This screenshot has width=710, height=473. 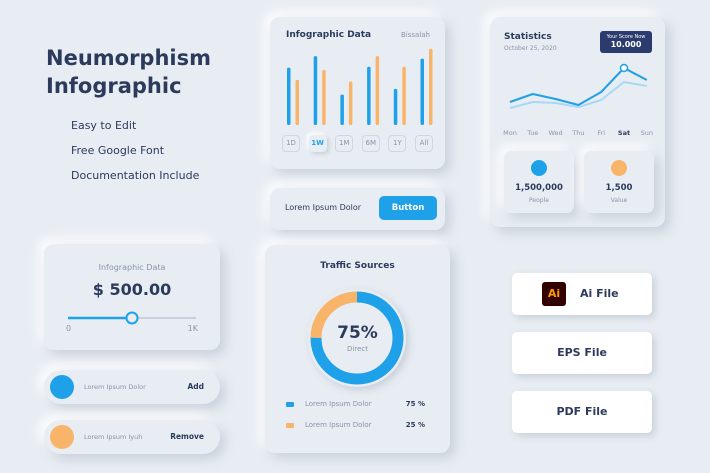 I want to click on day-label: Mon, so click(x=510, y=133).